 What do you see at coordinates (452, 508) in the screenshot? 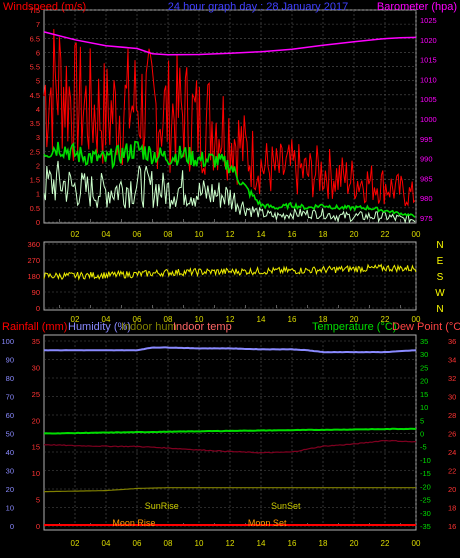
I see `dew-point-tick-label: 18` at bounding box center [452, 508].